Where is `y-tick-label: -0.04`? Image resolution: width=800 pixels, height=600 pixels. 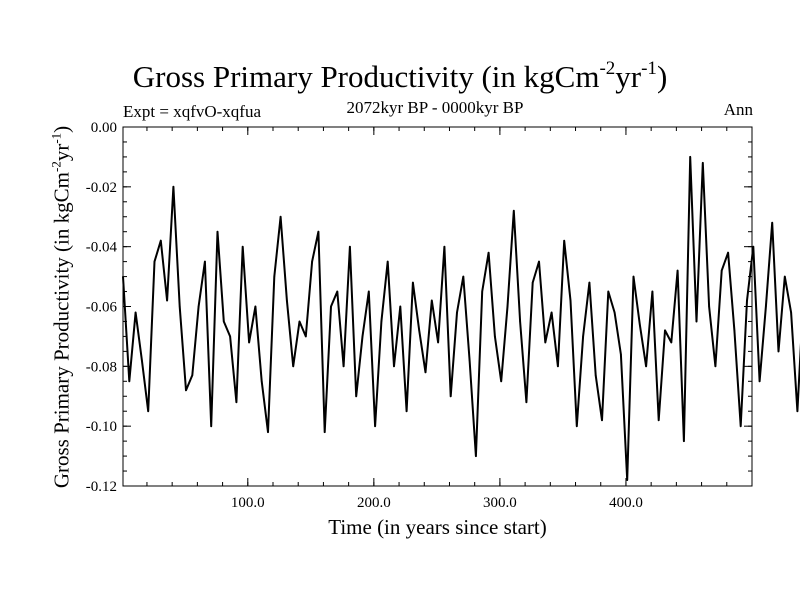
y-tick-label: -0.04 is located at coordinates (102, 248).